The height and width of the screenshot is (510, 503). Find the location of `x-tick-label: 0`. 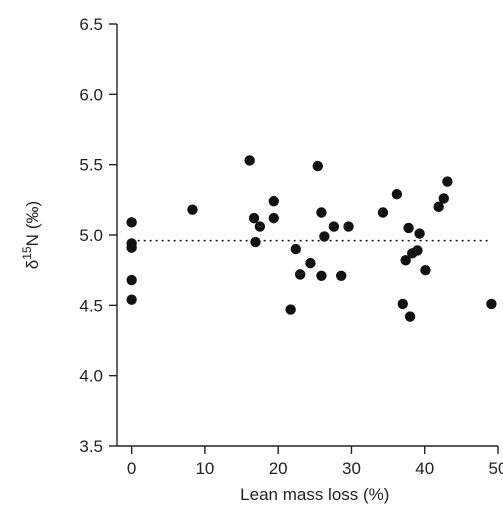

x-tick-label: 0 is located at coordinates (131, 468).